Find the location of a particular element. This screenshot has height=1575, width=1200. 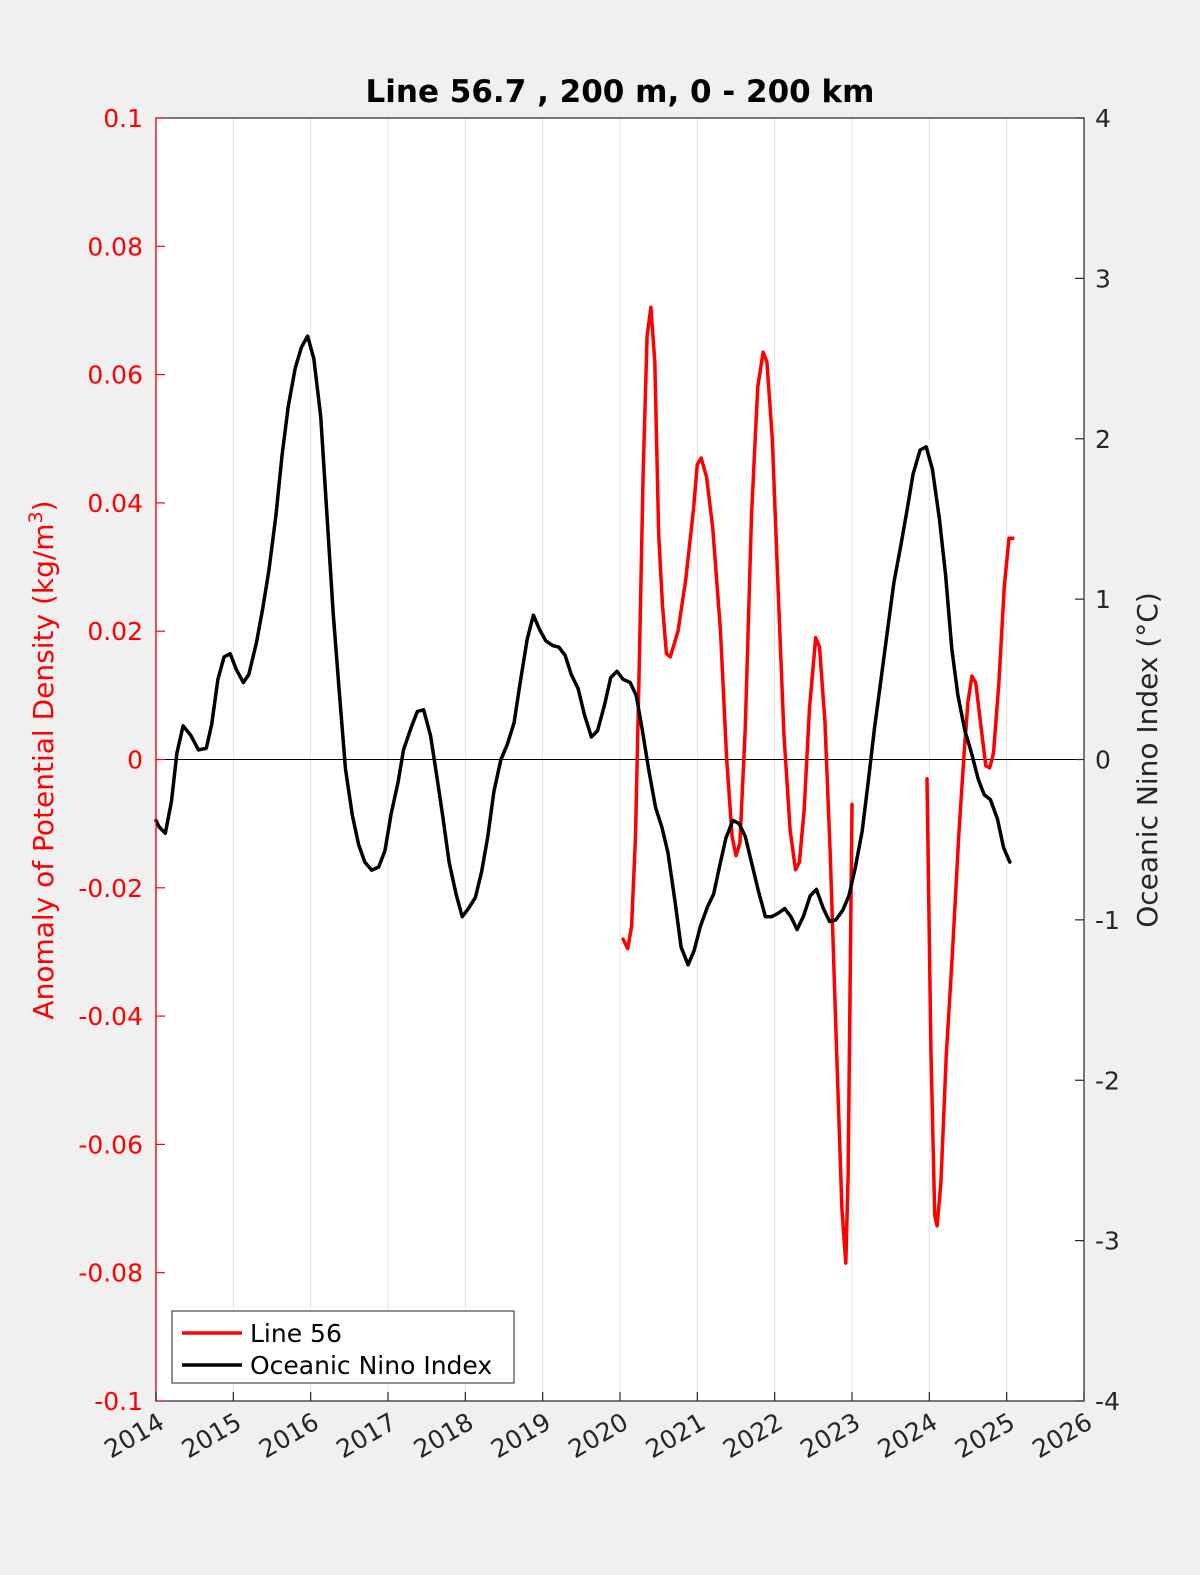

left-tick-label: -0.04 is located at coordinates (110, 1016).